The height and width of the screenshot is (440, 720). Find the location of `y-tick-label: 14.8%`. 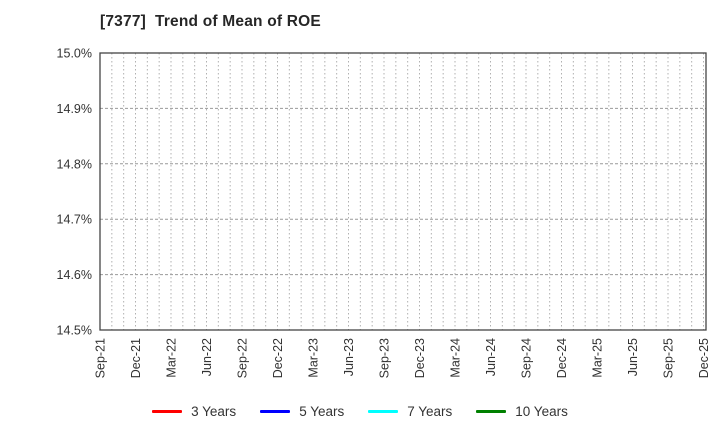

y-tick-label: 14.8% is located at coordinates (74, 164).